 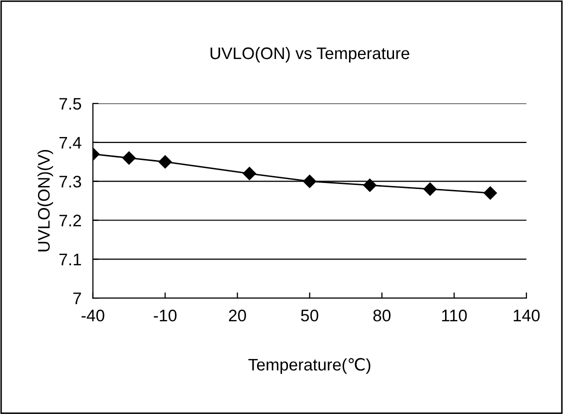 I want to click on x-tick-label: 20, so click(x=237, y=316).